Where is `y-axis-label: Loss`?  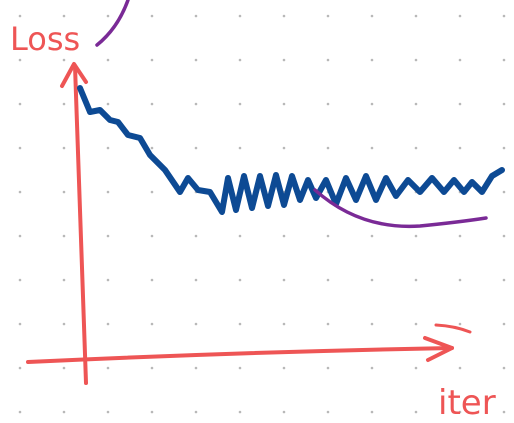 y-axis-label: Loss is located at coordinates (45, 39).